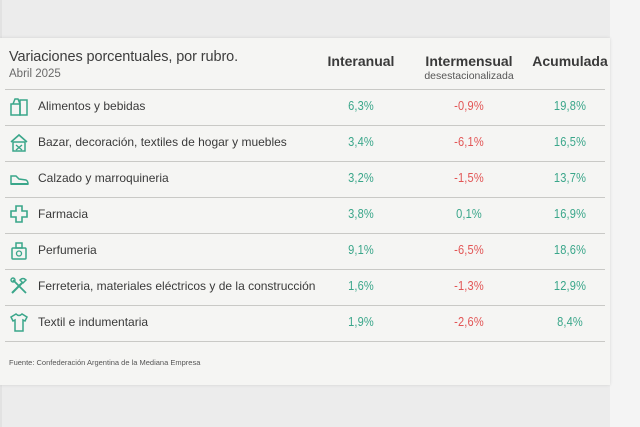 This screenshot has height=427, width=640. What do you see at coordinates (469, 249) in the screenshot?
I see `value-intermensual: -6,5%` at bounding box center [469, 249].